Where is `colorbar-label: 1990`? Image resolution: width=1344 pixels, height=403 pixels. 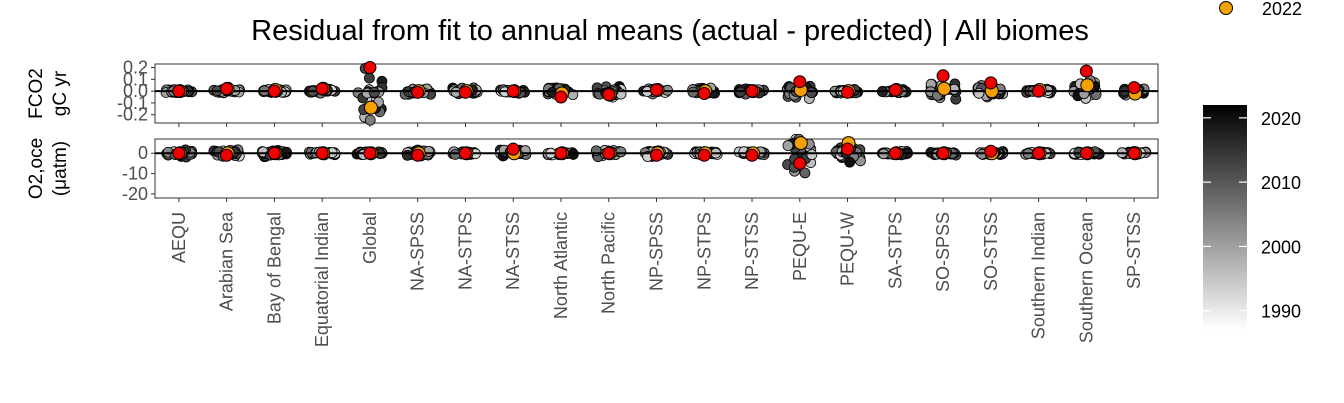
colorbar-label: 1990 is located at coordinates (1281, 312).